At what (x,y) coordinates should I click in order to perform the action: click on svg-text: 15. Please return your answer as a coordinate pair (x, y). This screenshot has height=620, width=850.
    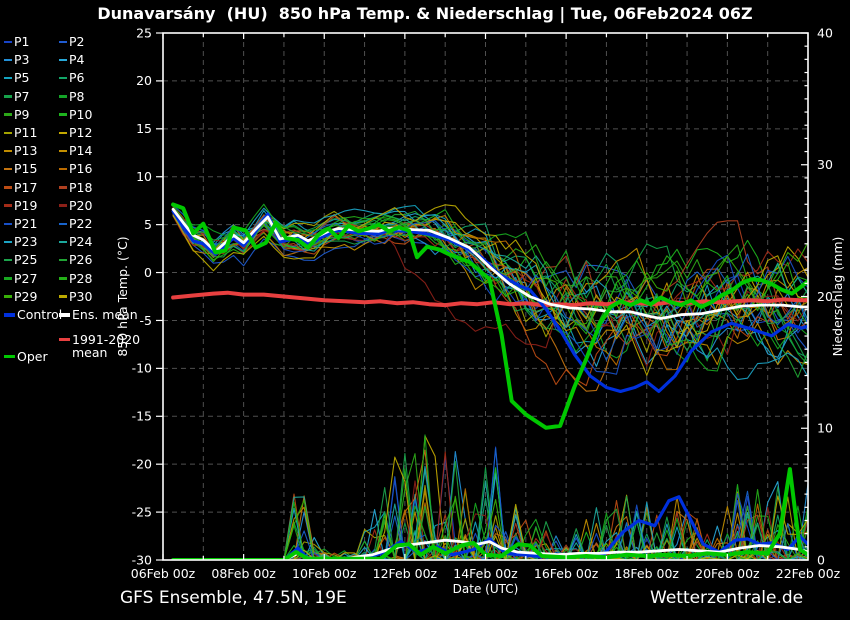
    Looking at the image, I should click on (144, 128).